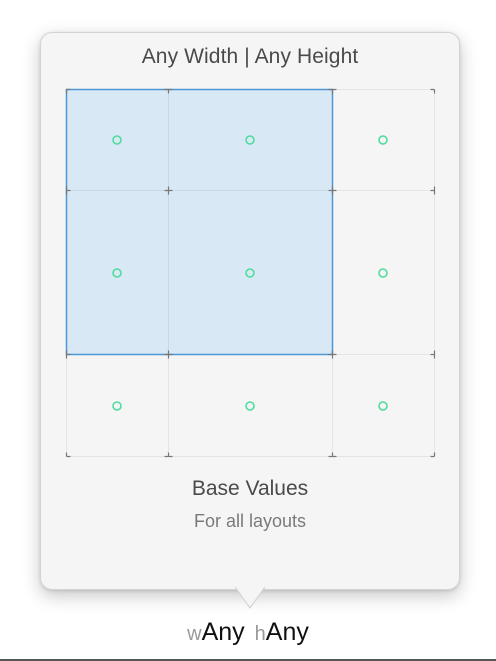 The width and height of the screenshot is (496, 661). Describe the element at coordinates (248, 660) in the screenshot. I see `bottom-divider` at that location.